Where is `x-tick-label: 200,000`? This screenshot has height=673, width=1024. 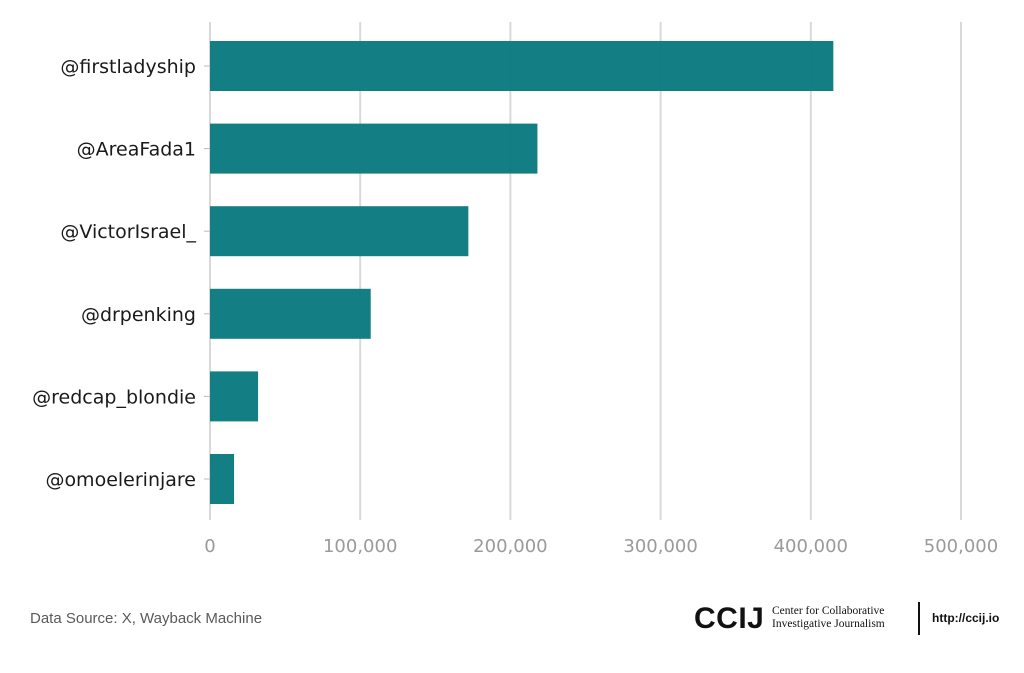 x-tick-label: 200,000 is located at coordinates (510, 546).